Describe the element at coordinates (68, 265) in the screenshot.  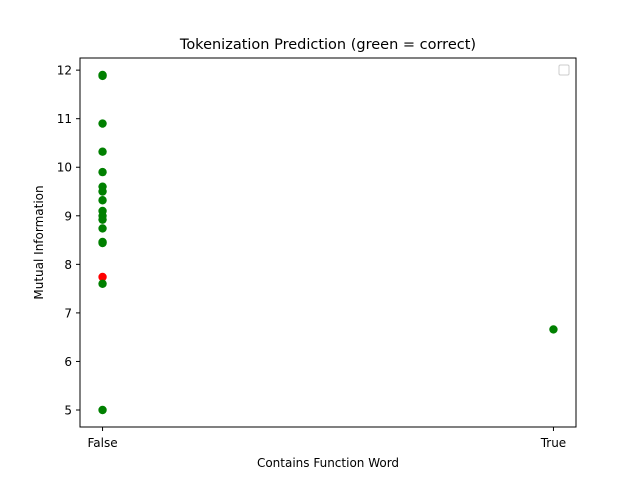
I see `y-tick-label: 8` at that location.